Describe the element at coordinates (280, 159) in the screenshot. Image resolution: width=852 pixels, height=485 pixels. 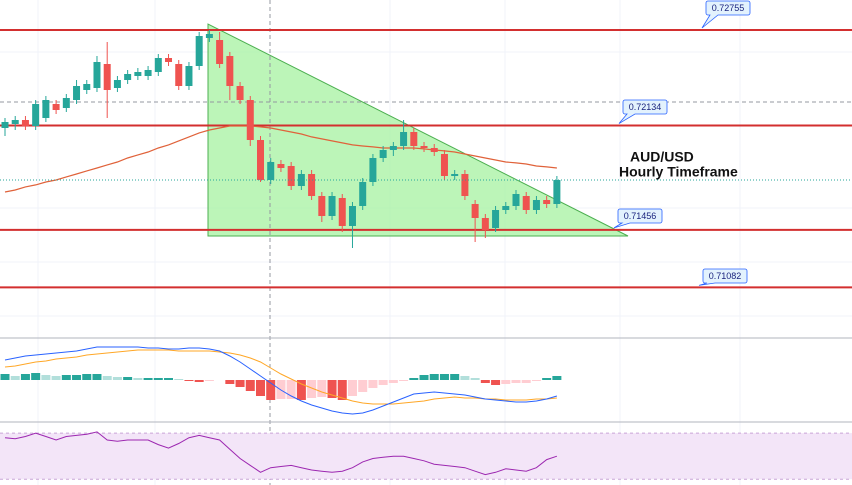
I see `moving-average` at that location.